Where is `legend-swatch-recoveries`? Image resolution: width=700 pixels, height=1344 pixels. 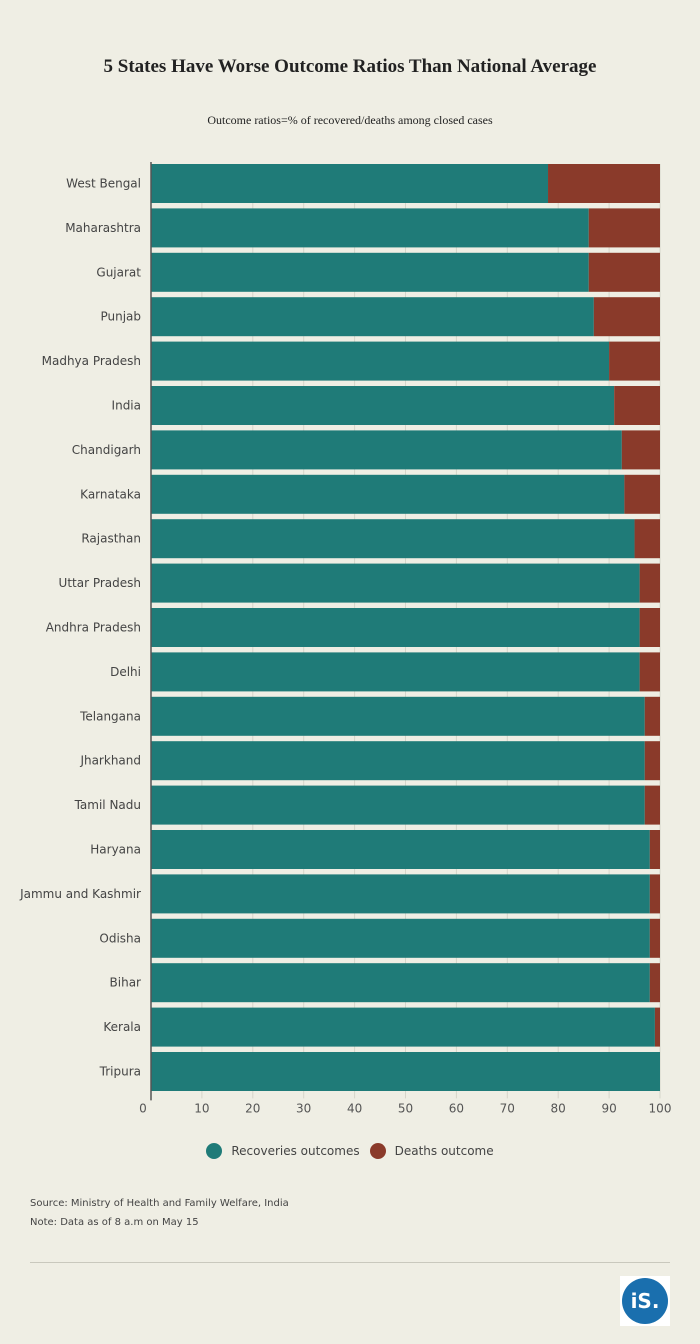
legend-swatch-recoveries is located at coordinates (214, 1151).